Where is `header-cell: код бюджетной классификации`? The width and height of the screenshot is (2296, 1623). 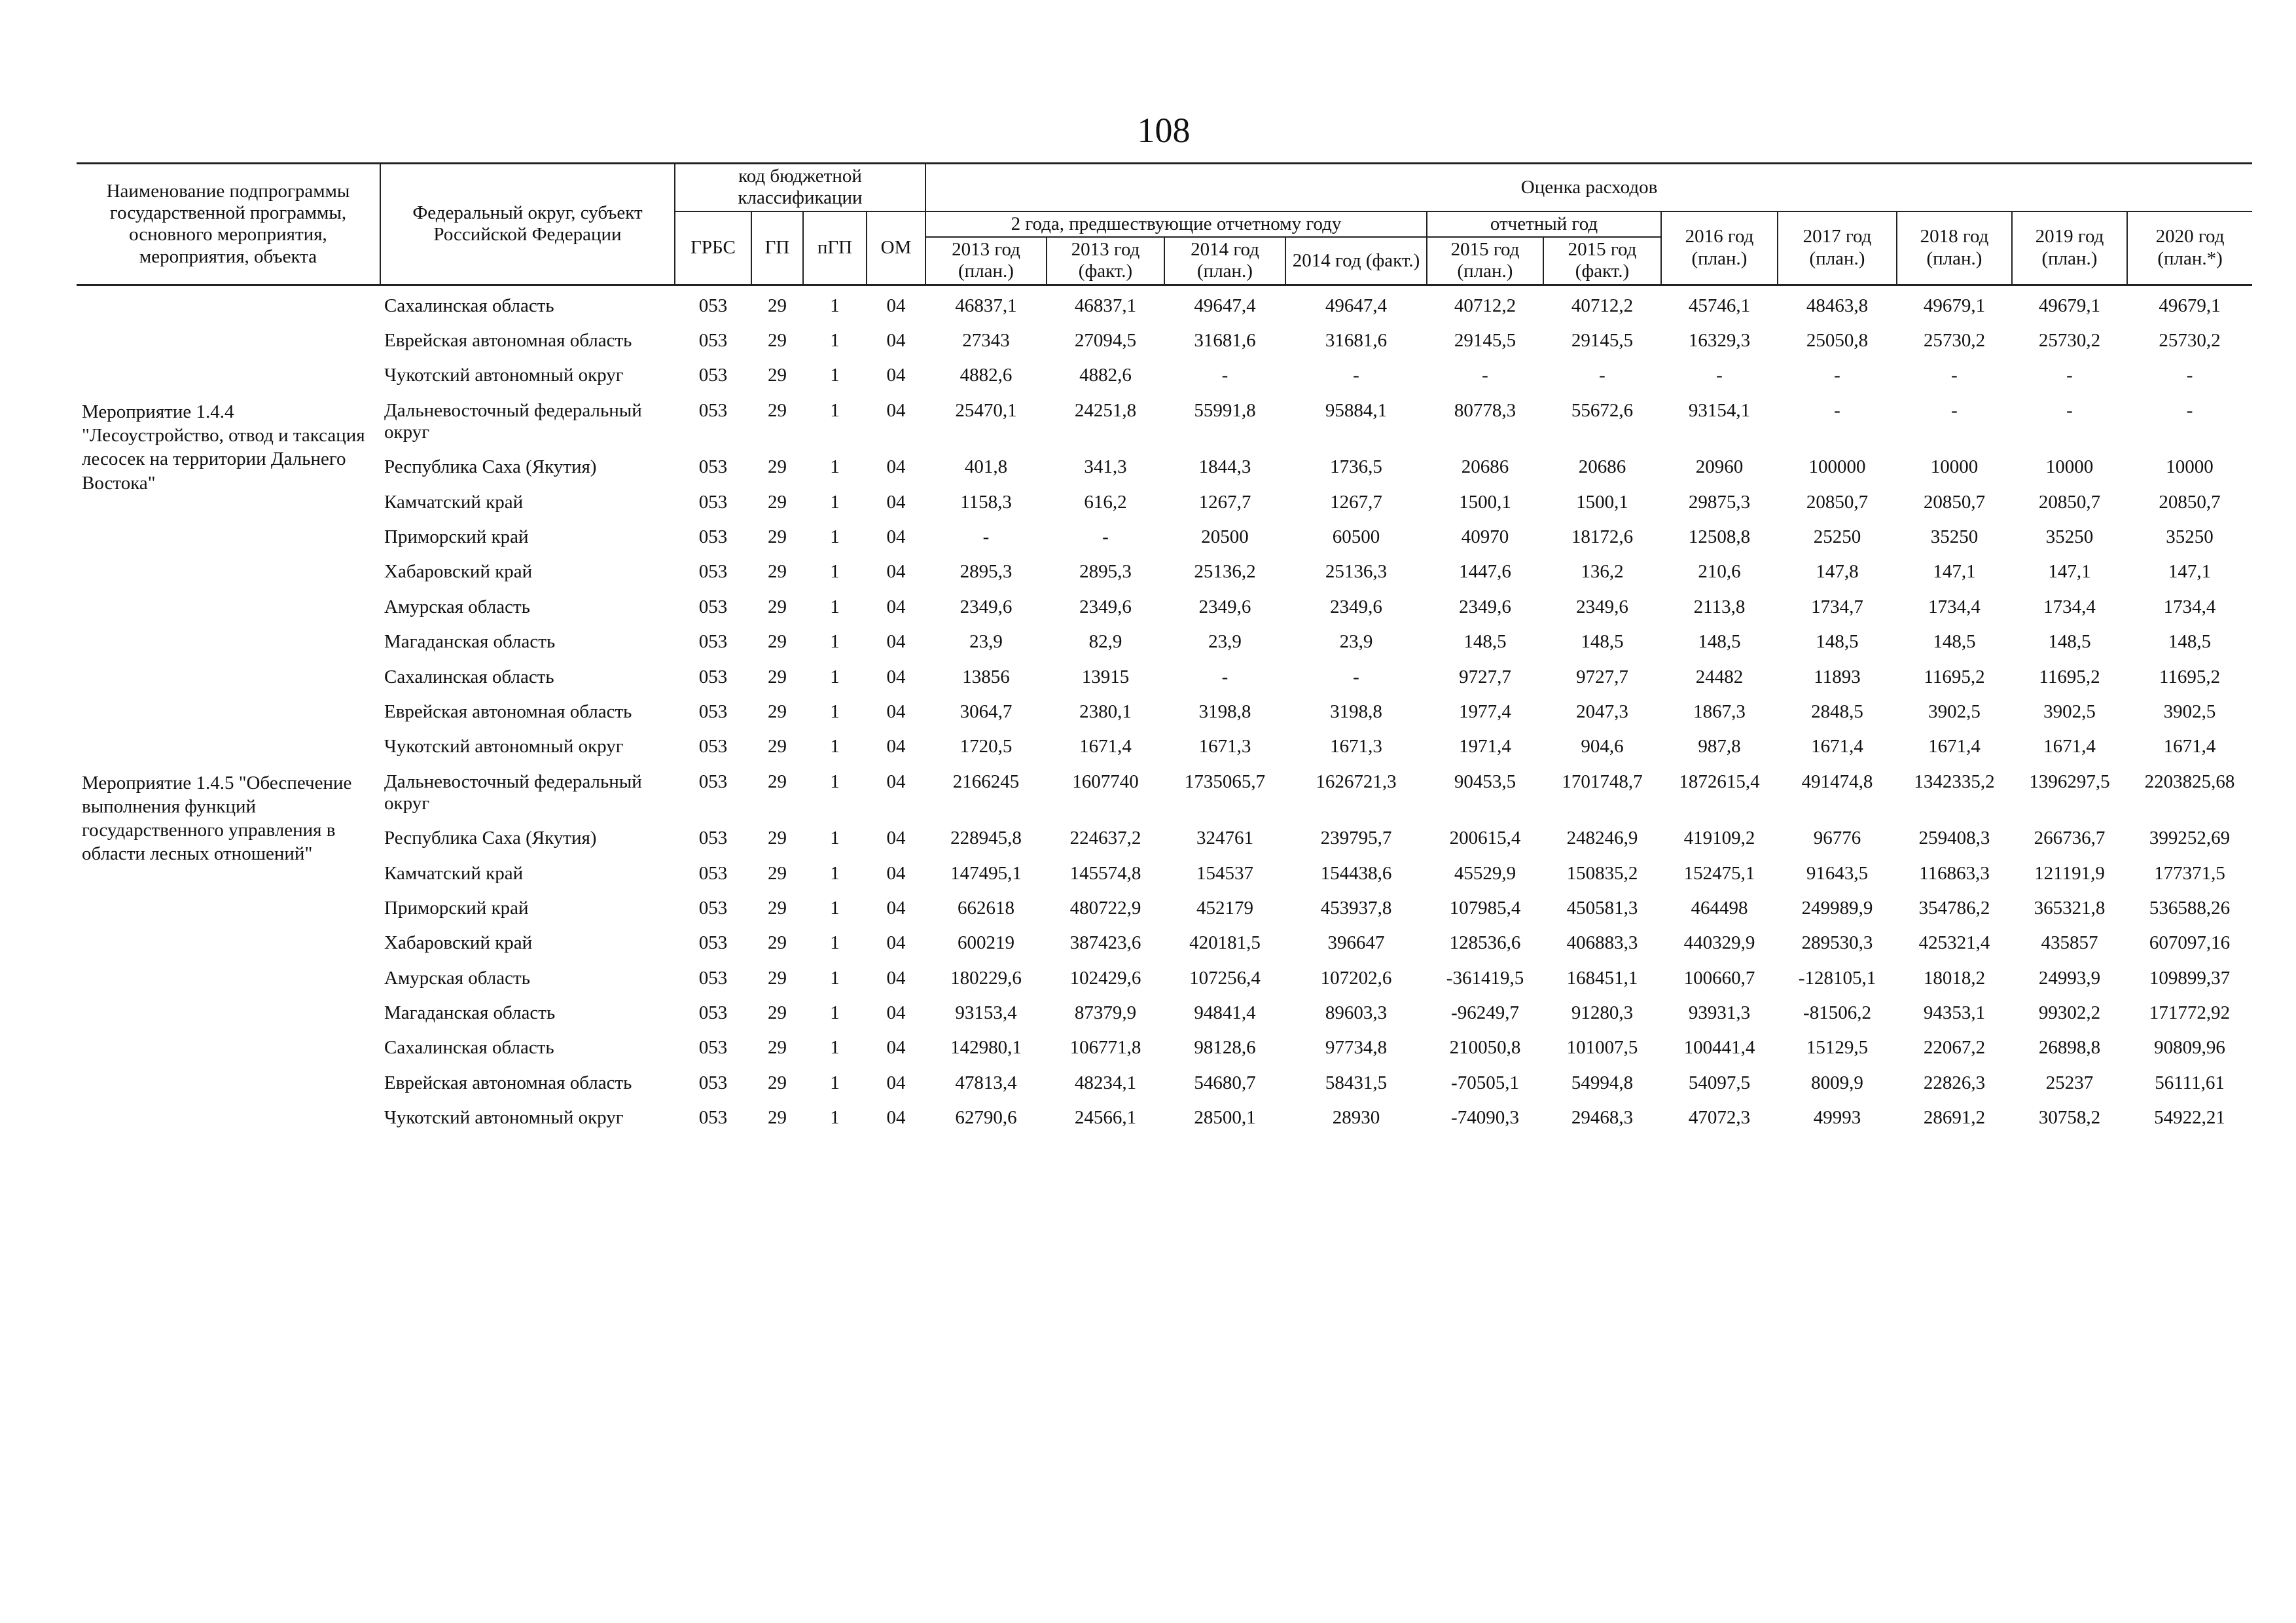
header-cell: код бюджетной классификации is located at coordinates (800, 187).